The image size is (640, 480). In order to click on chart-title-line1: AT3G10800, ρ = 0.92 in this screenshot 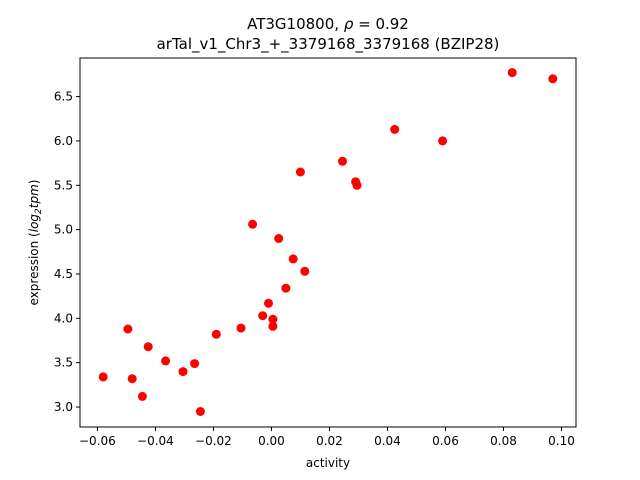, I will do `click(328, 24)`.